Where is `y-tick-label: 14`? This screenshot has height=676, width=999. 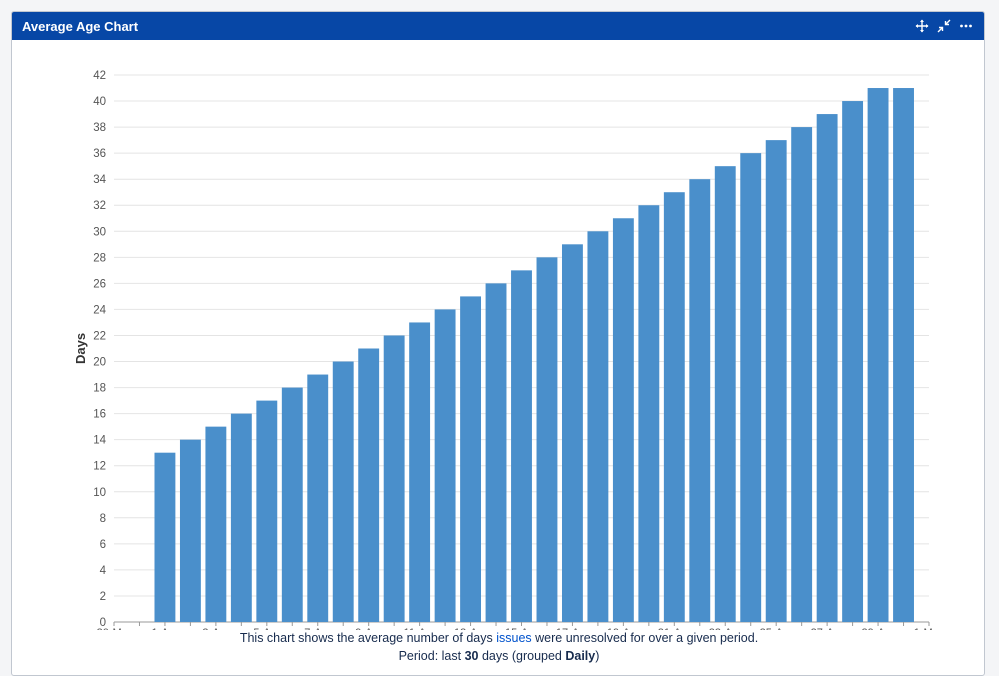
y-tick-label: 14 is located at coordinates (99, 441).